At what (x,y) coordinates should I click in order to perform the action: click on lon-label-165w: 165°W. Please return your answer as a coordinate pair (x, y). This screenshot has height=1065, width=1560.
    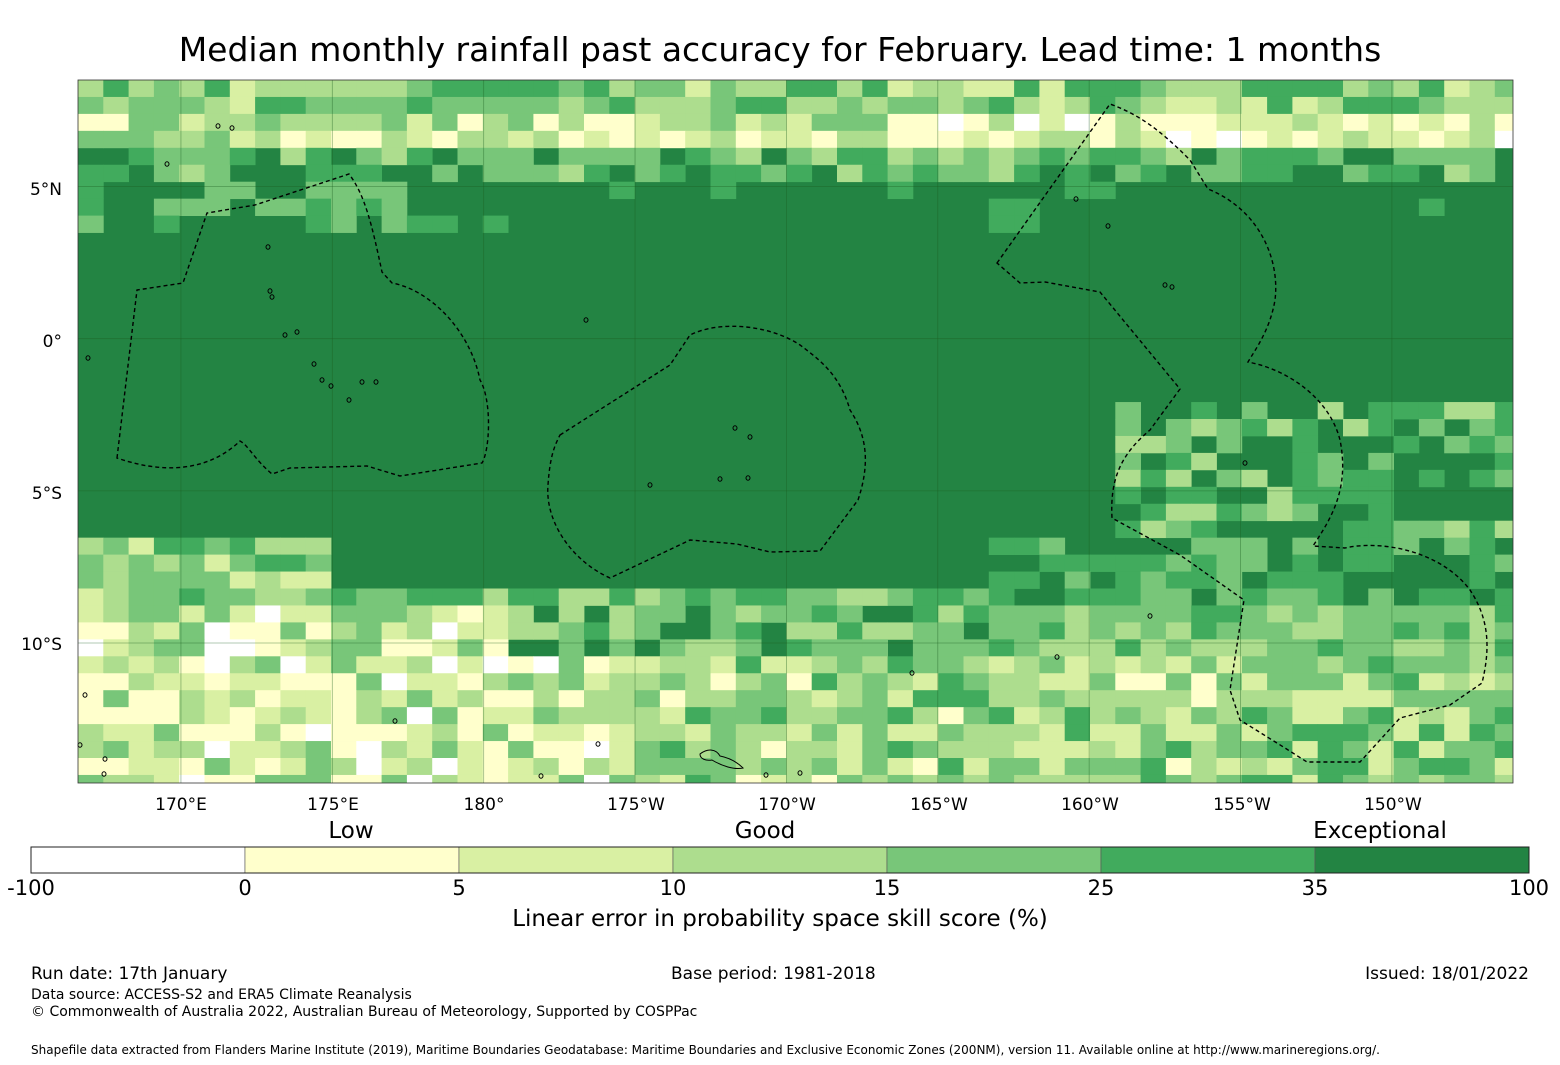
    Looking at the image, I should click on (939, 805).